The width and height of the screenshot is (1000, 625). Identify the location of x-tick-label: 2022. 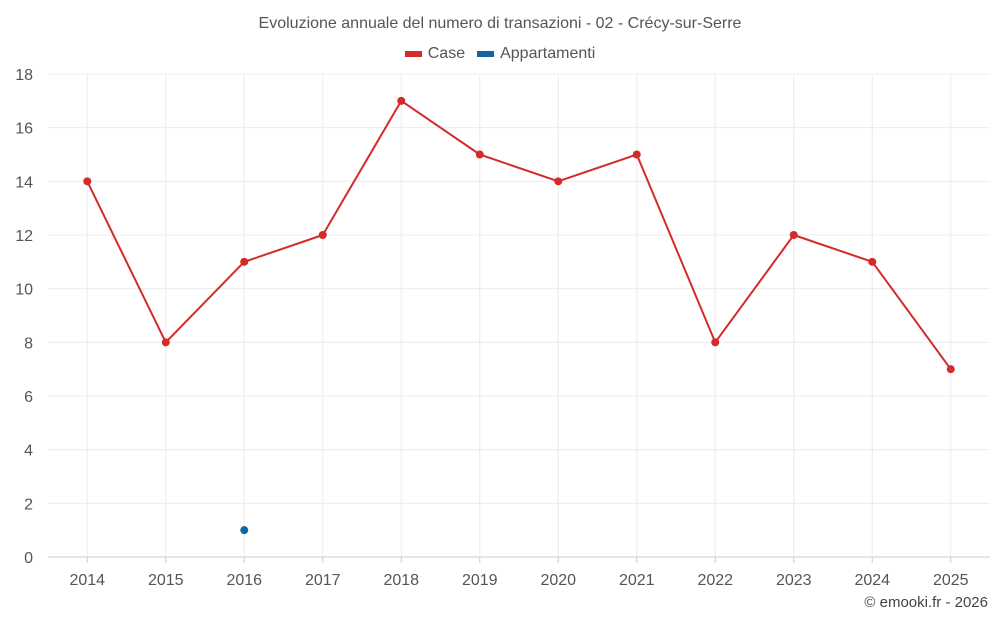
(715, 580).